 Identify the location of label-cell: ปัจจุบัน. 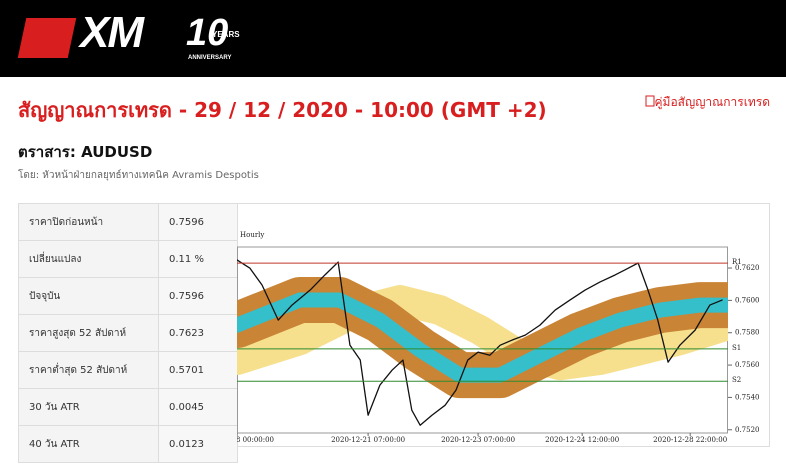
(88, 296).